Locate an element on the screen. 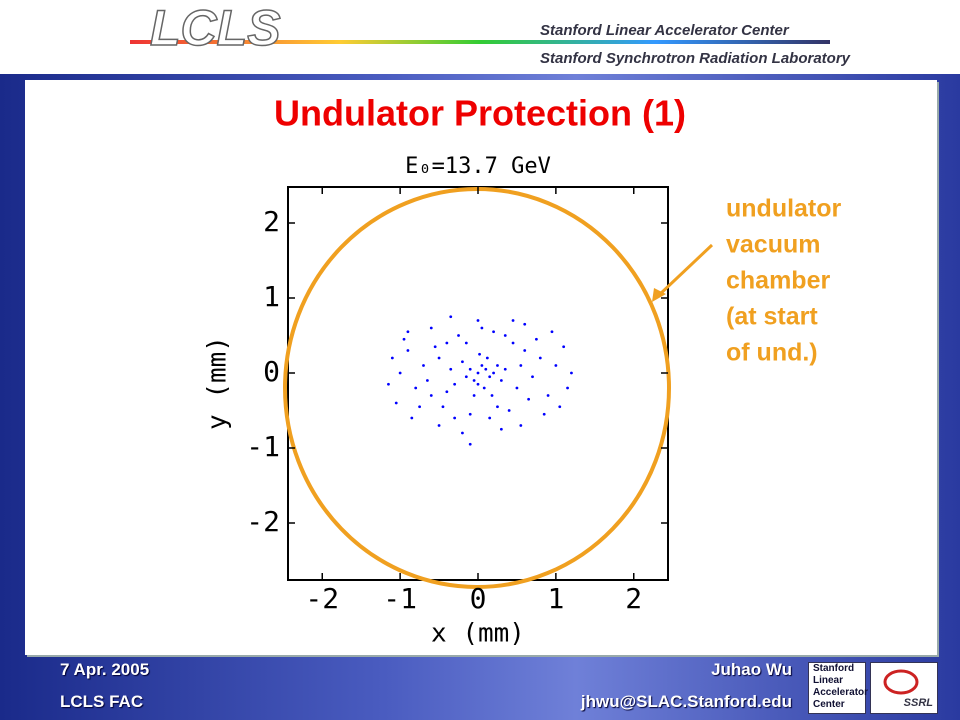  x-tick-label: 1 is located at coordinates (555, 598).